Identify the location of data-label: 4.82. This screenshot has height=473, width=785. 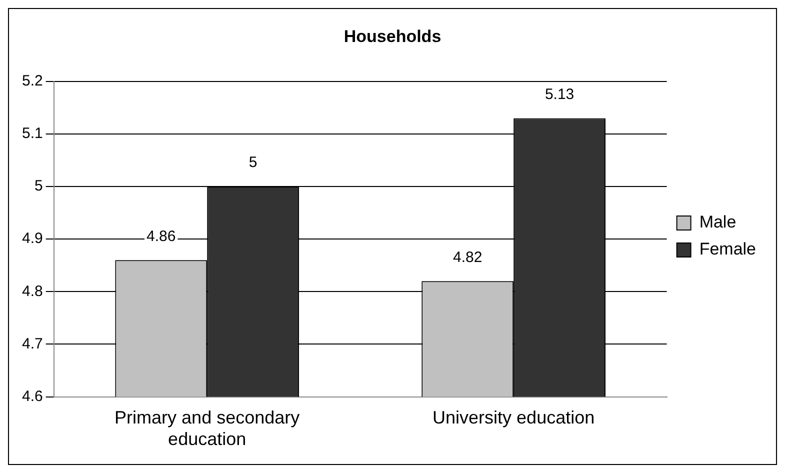
(467, 257).